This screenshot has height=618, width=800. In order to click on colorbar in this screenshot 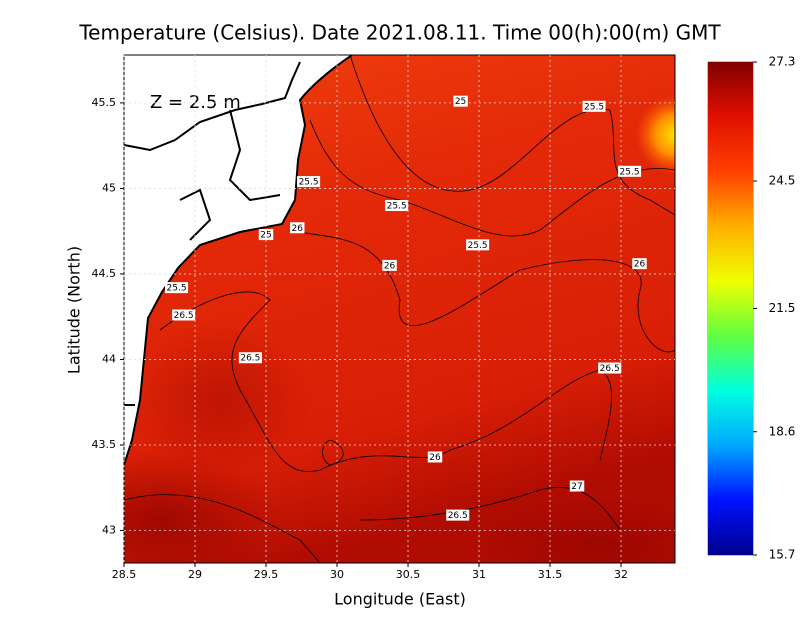, I will do `click(730, 308)`.